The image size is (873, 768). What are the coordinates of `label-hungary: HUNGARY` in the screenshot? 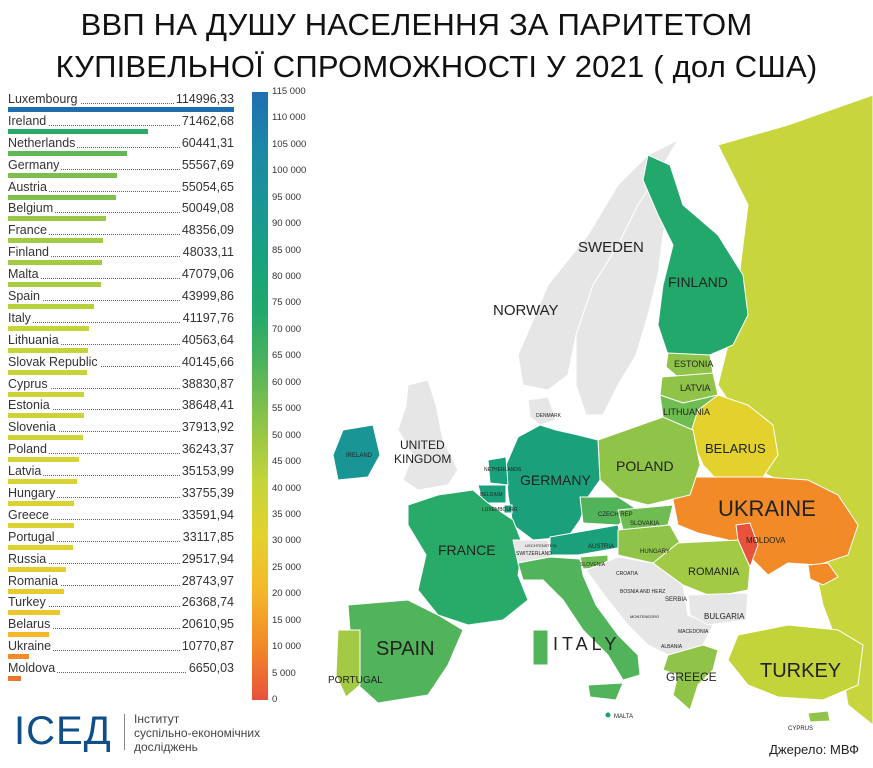 It's located at (655, 552).